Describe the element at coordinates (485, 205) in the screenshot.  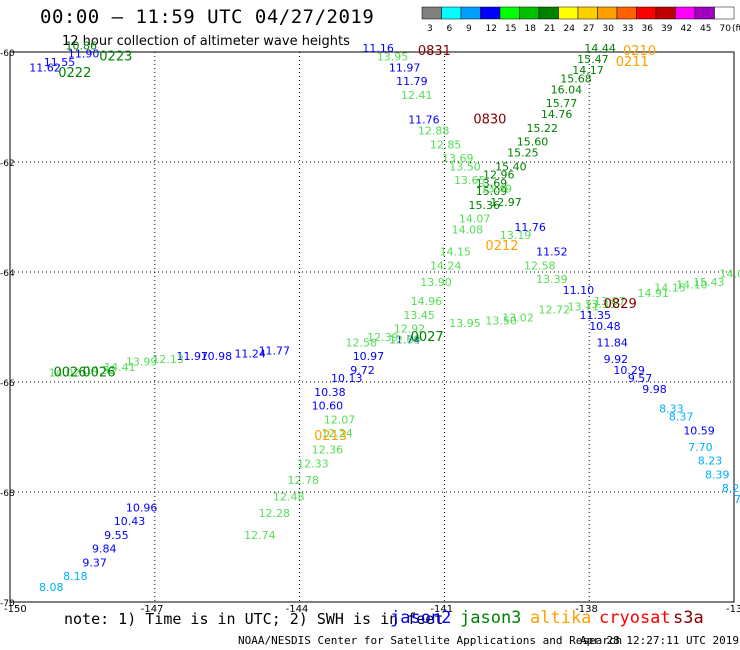
I see `data-label-jason3: 15.36` at that location.